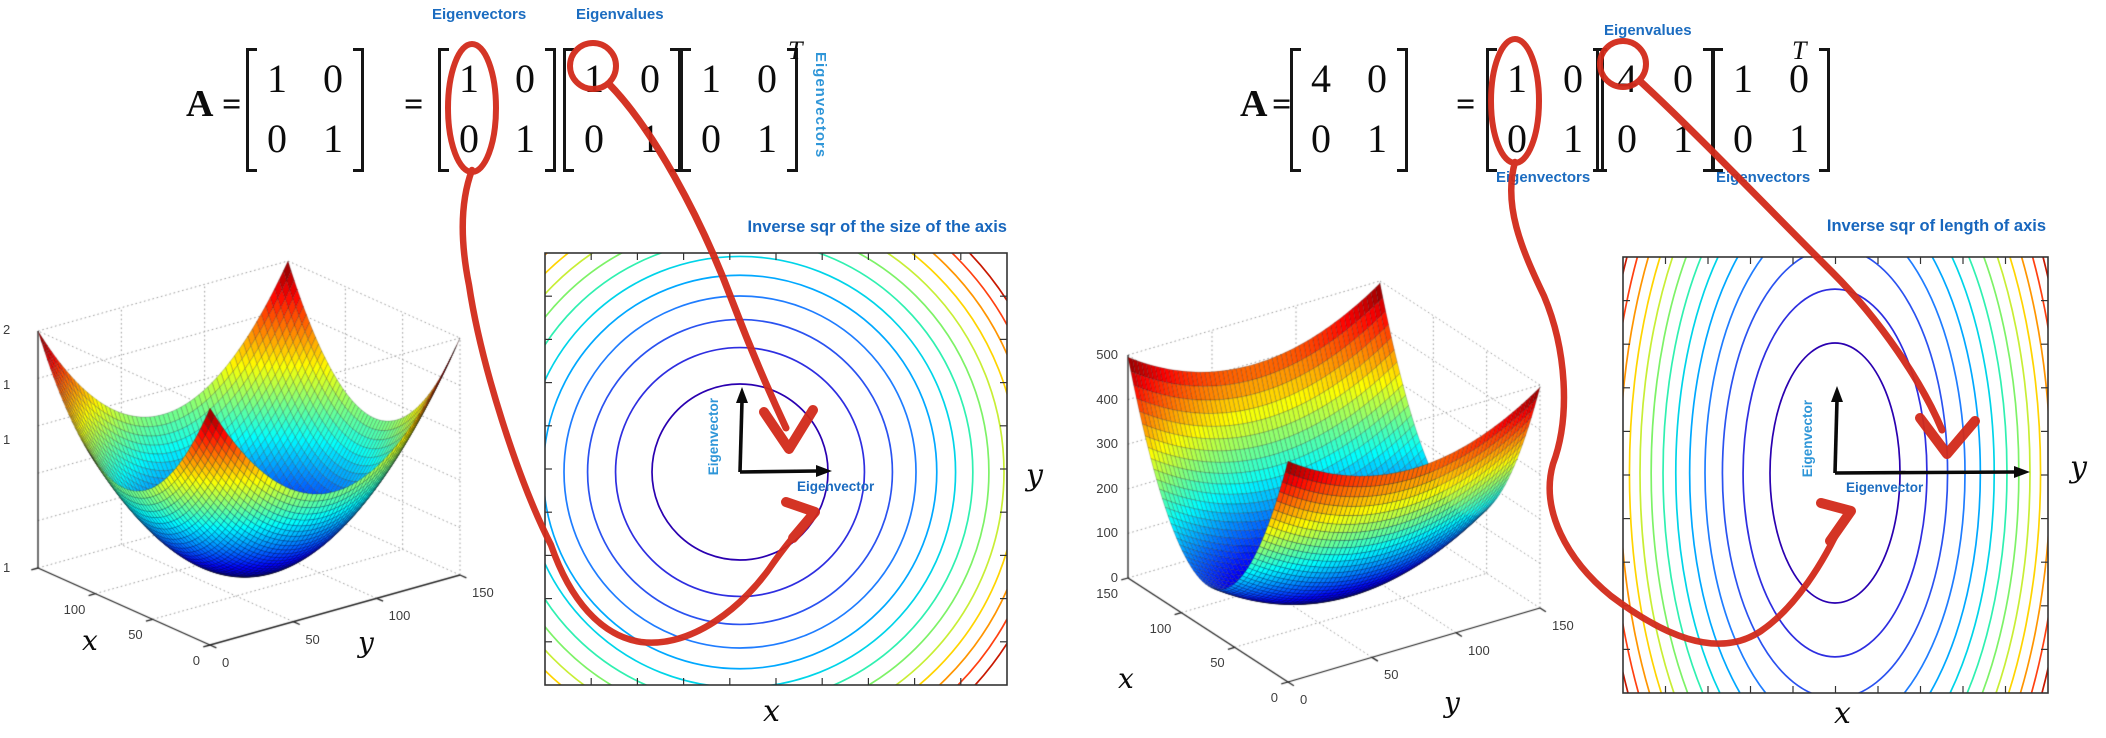 This screenshot has width=2106, height=738. I want to click on right-contour-axis-ticks, so click(1835, 475).